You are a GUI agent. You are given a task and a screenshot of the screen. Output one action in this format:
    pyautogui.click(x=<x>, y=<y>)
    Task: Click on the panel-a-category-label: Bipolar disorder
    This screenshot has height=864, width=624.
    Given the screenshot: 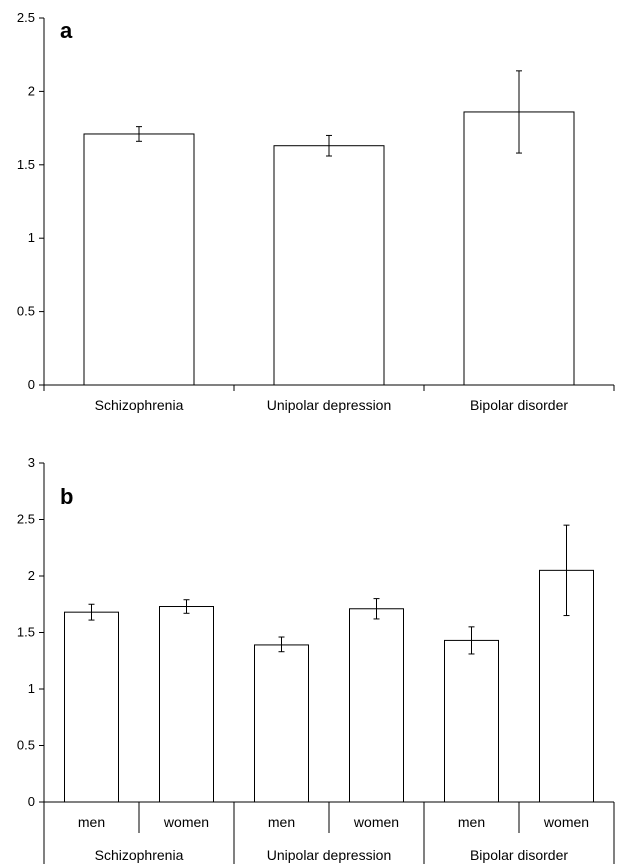 What is the action you would take?
    pyautogui.click(x=519, y=405)
    